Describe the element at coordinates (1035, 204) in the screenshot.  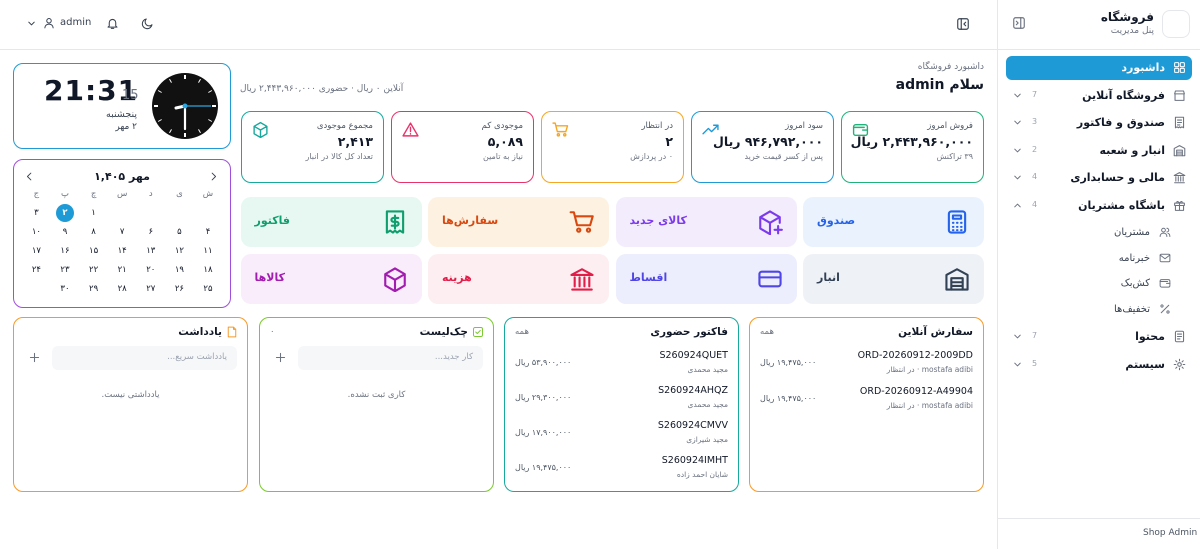
I see `menu-count: 4` at that location.